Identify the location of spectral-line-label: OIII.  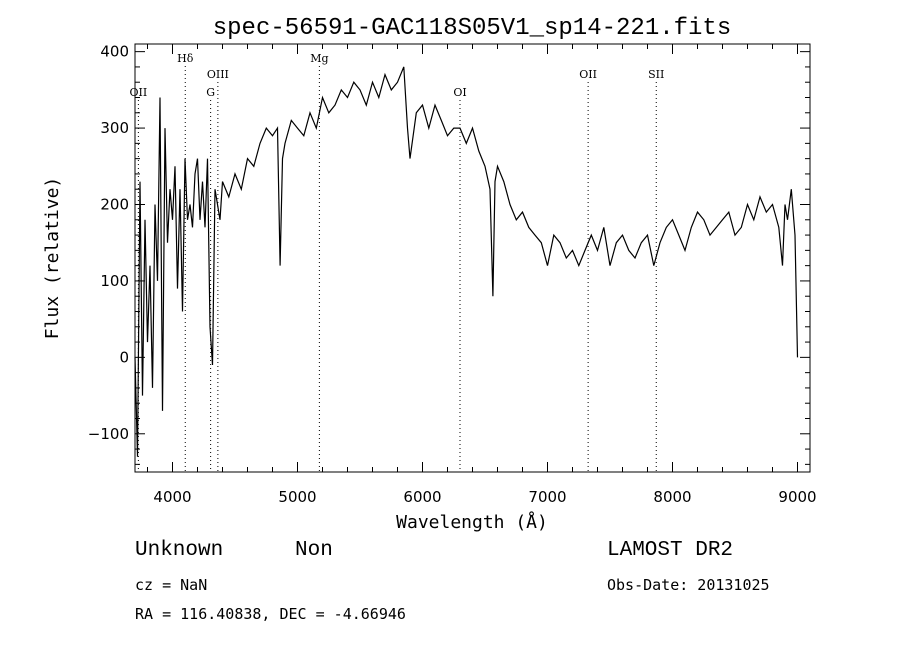
(218, 74).